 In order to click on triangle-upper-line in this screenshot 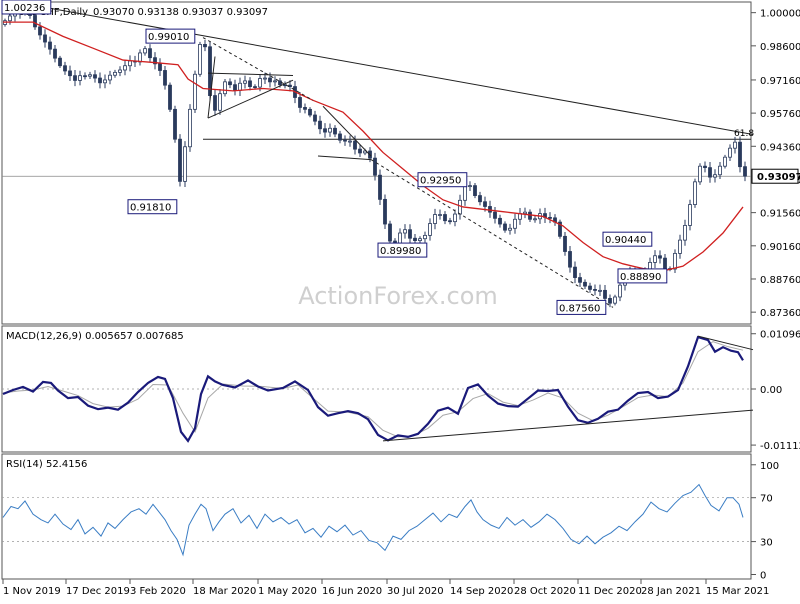, I will do `click(250, 74)`.